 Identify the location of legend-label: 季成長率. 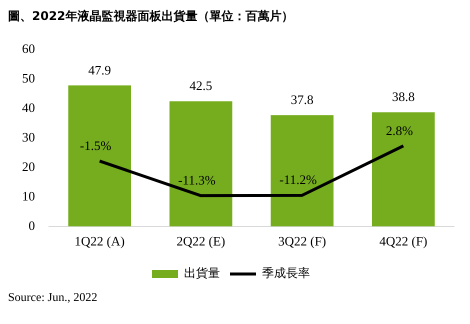
(286, 273).